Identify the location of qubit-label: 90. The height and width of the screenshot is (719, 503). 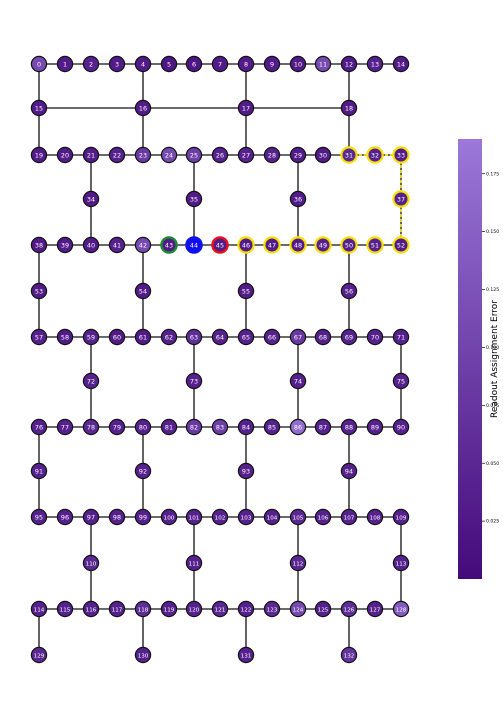
(401, 427).